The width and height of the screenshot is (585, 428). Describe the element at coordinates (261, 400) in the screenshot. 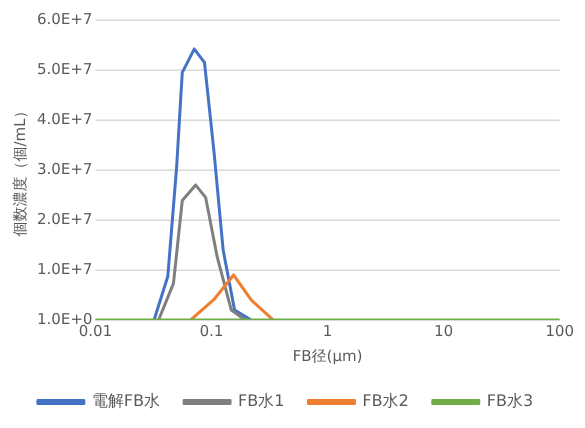

I see `legend-label: FB水1` at that location.